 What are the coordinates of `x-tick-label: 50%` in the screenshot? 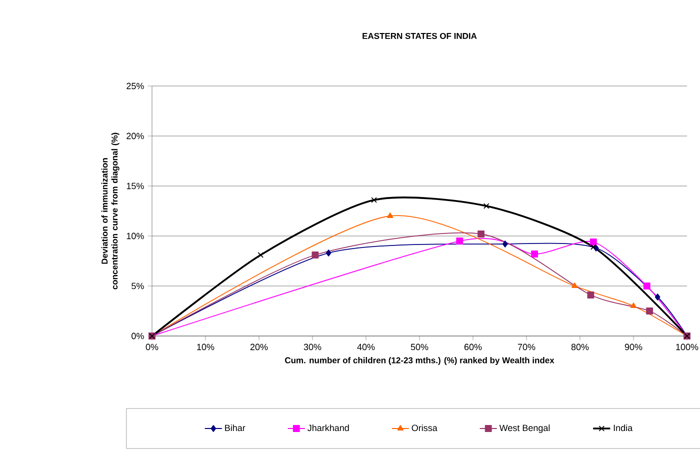 It's located at (419, 347).